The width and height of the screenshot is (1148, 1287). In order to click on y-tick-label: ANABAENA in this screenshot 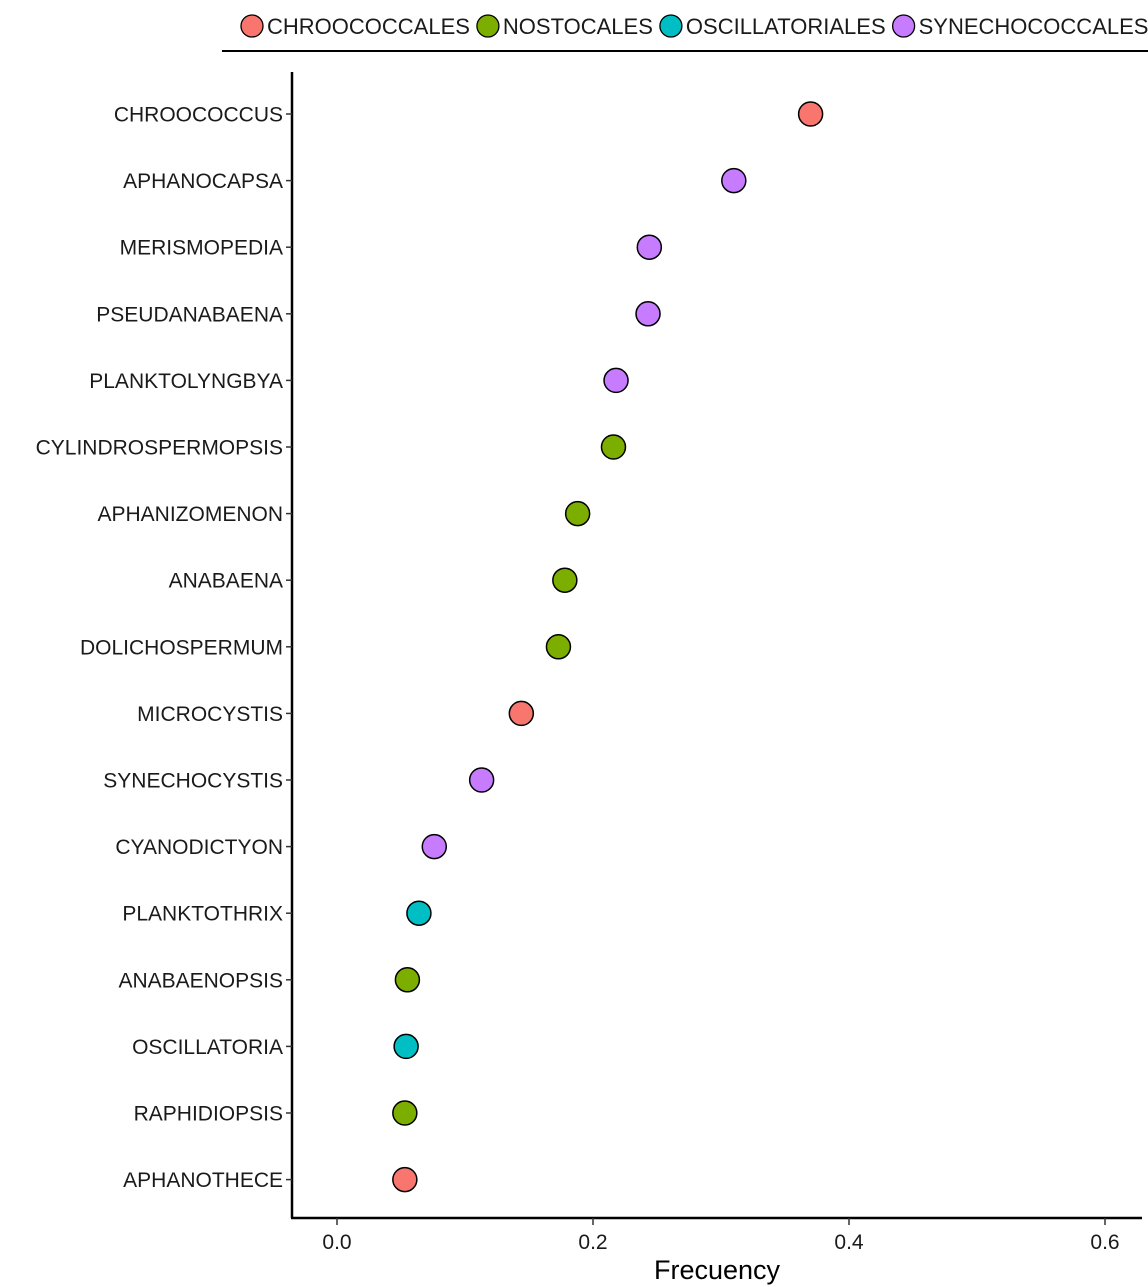, I will do `click(226, 581)`.